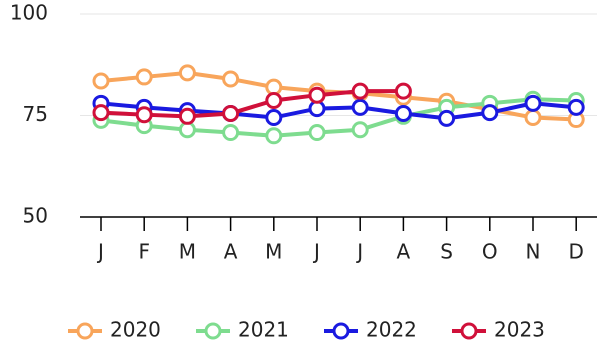 The width and height of the screenshot is (597, 350). I want to click on legend-label: 2020, so click(135, 330).